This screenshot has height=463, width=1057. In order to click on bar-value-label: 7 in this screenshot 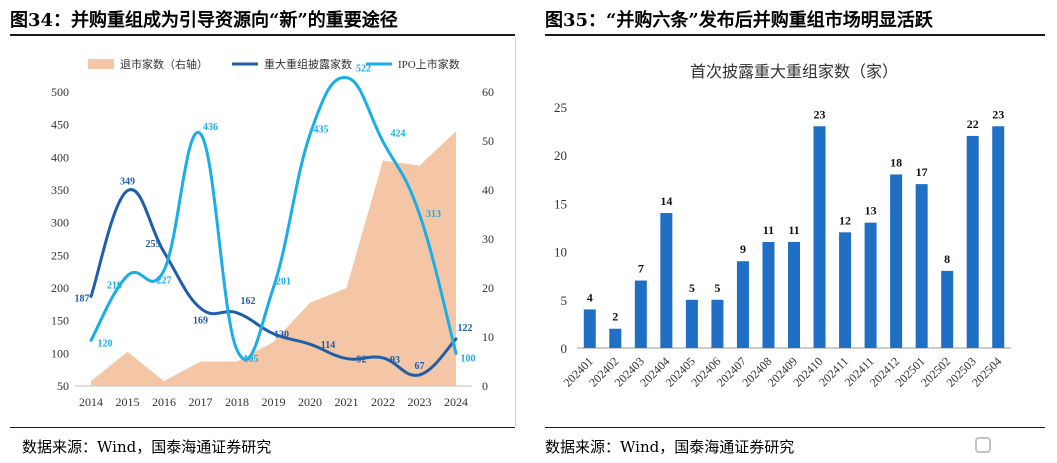, I will do `click(641, 269)`.